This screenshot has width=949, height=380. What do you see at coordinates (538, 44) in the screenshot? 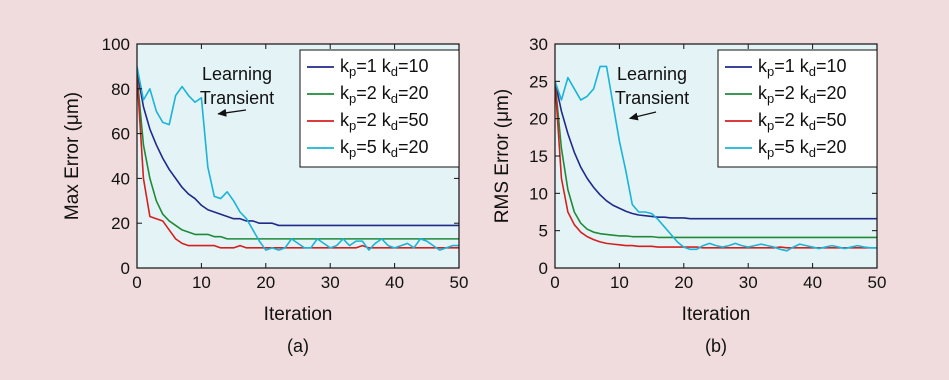
I see `y-tick-label: 30` at bounding box center [538, 44].